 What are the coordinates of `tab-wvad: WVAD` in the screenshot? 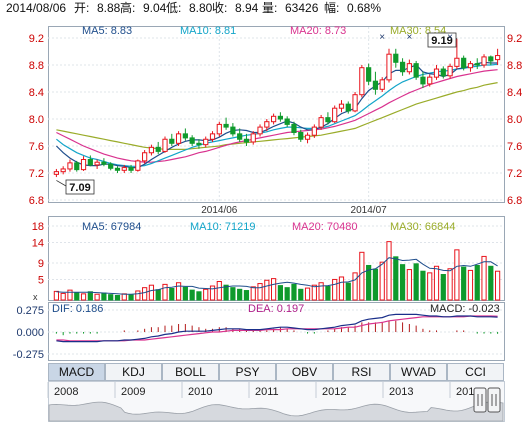 It's located at (418, 372).